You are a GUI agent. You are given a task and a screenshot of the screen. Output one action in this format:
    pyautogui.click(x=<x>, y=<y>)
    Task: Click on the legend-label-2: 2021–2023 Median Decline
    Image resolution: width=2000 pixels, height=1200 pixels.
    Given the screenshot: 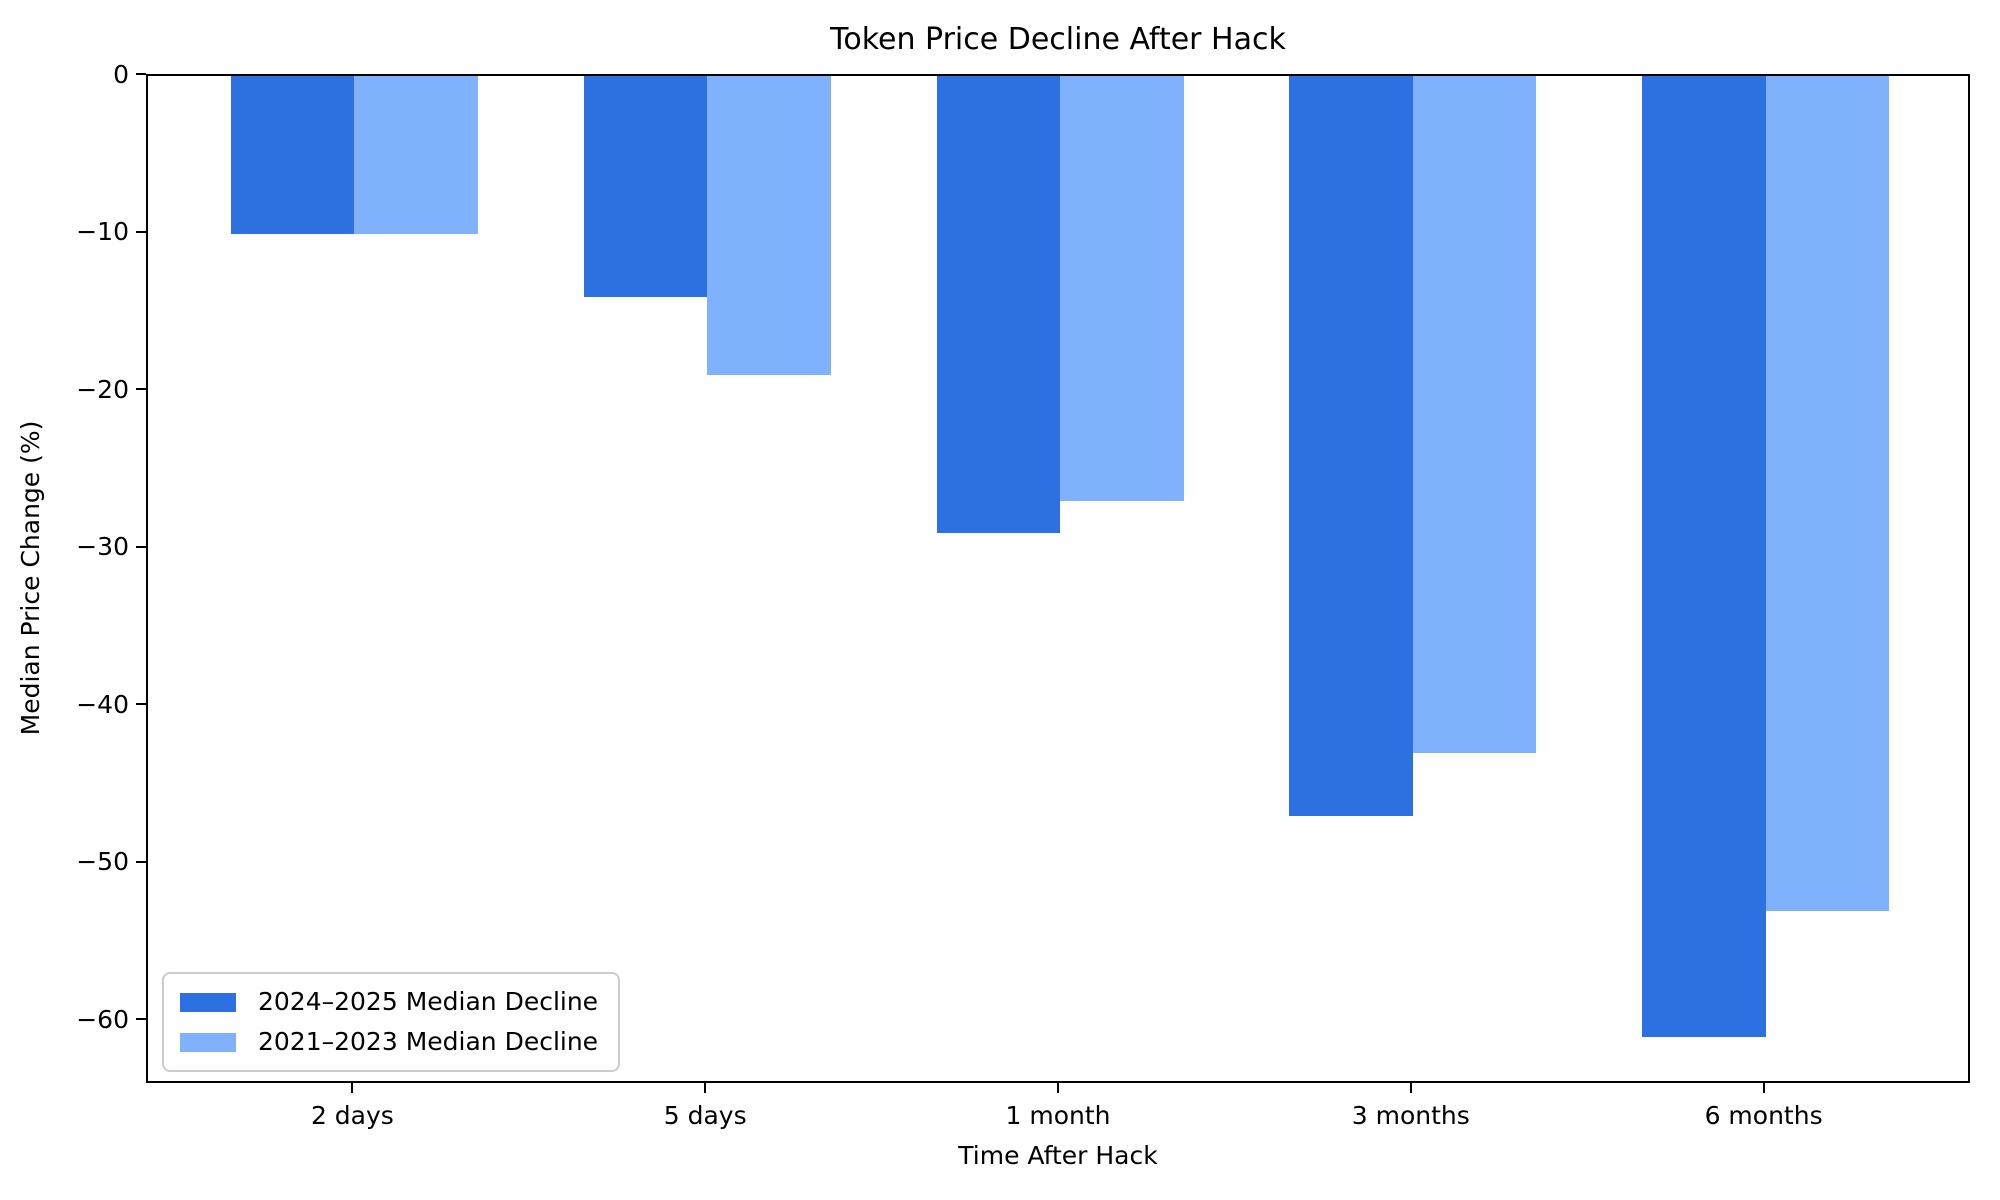 What is the action you would take?
    pyautogui.click(x=428, y=1041)
    